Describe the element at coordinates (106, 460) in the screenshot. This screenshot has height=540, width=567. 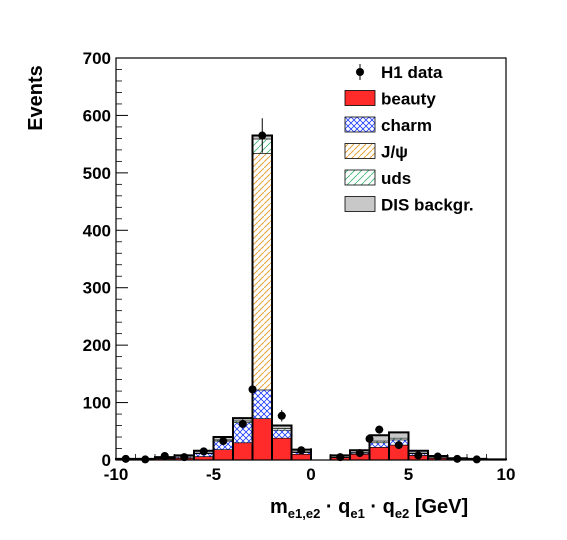
I see `y-tick-label-0: 0` at that location.